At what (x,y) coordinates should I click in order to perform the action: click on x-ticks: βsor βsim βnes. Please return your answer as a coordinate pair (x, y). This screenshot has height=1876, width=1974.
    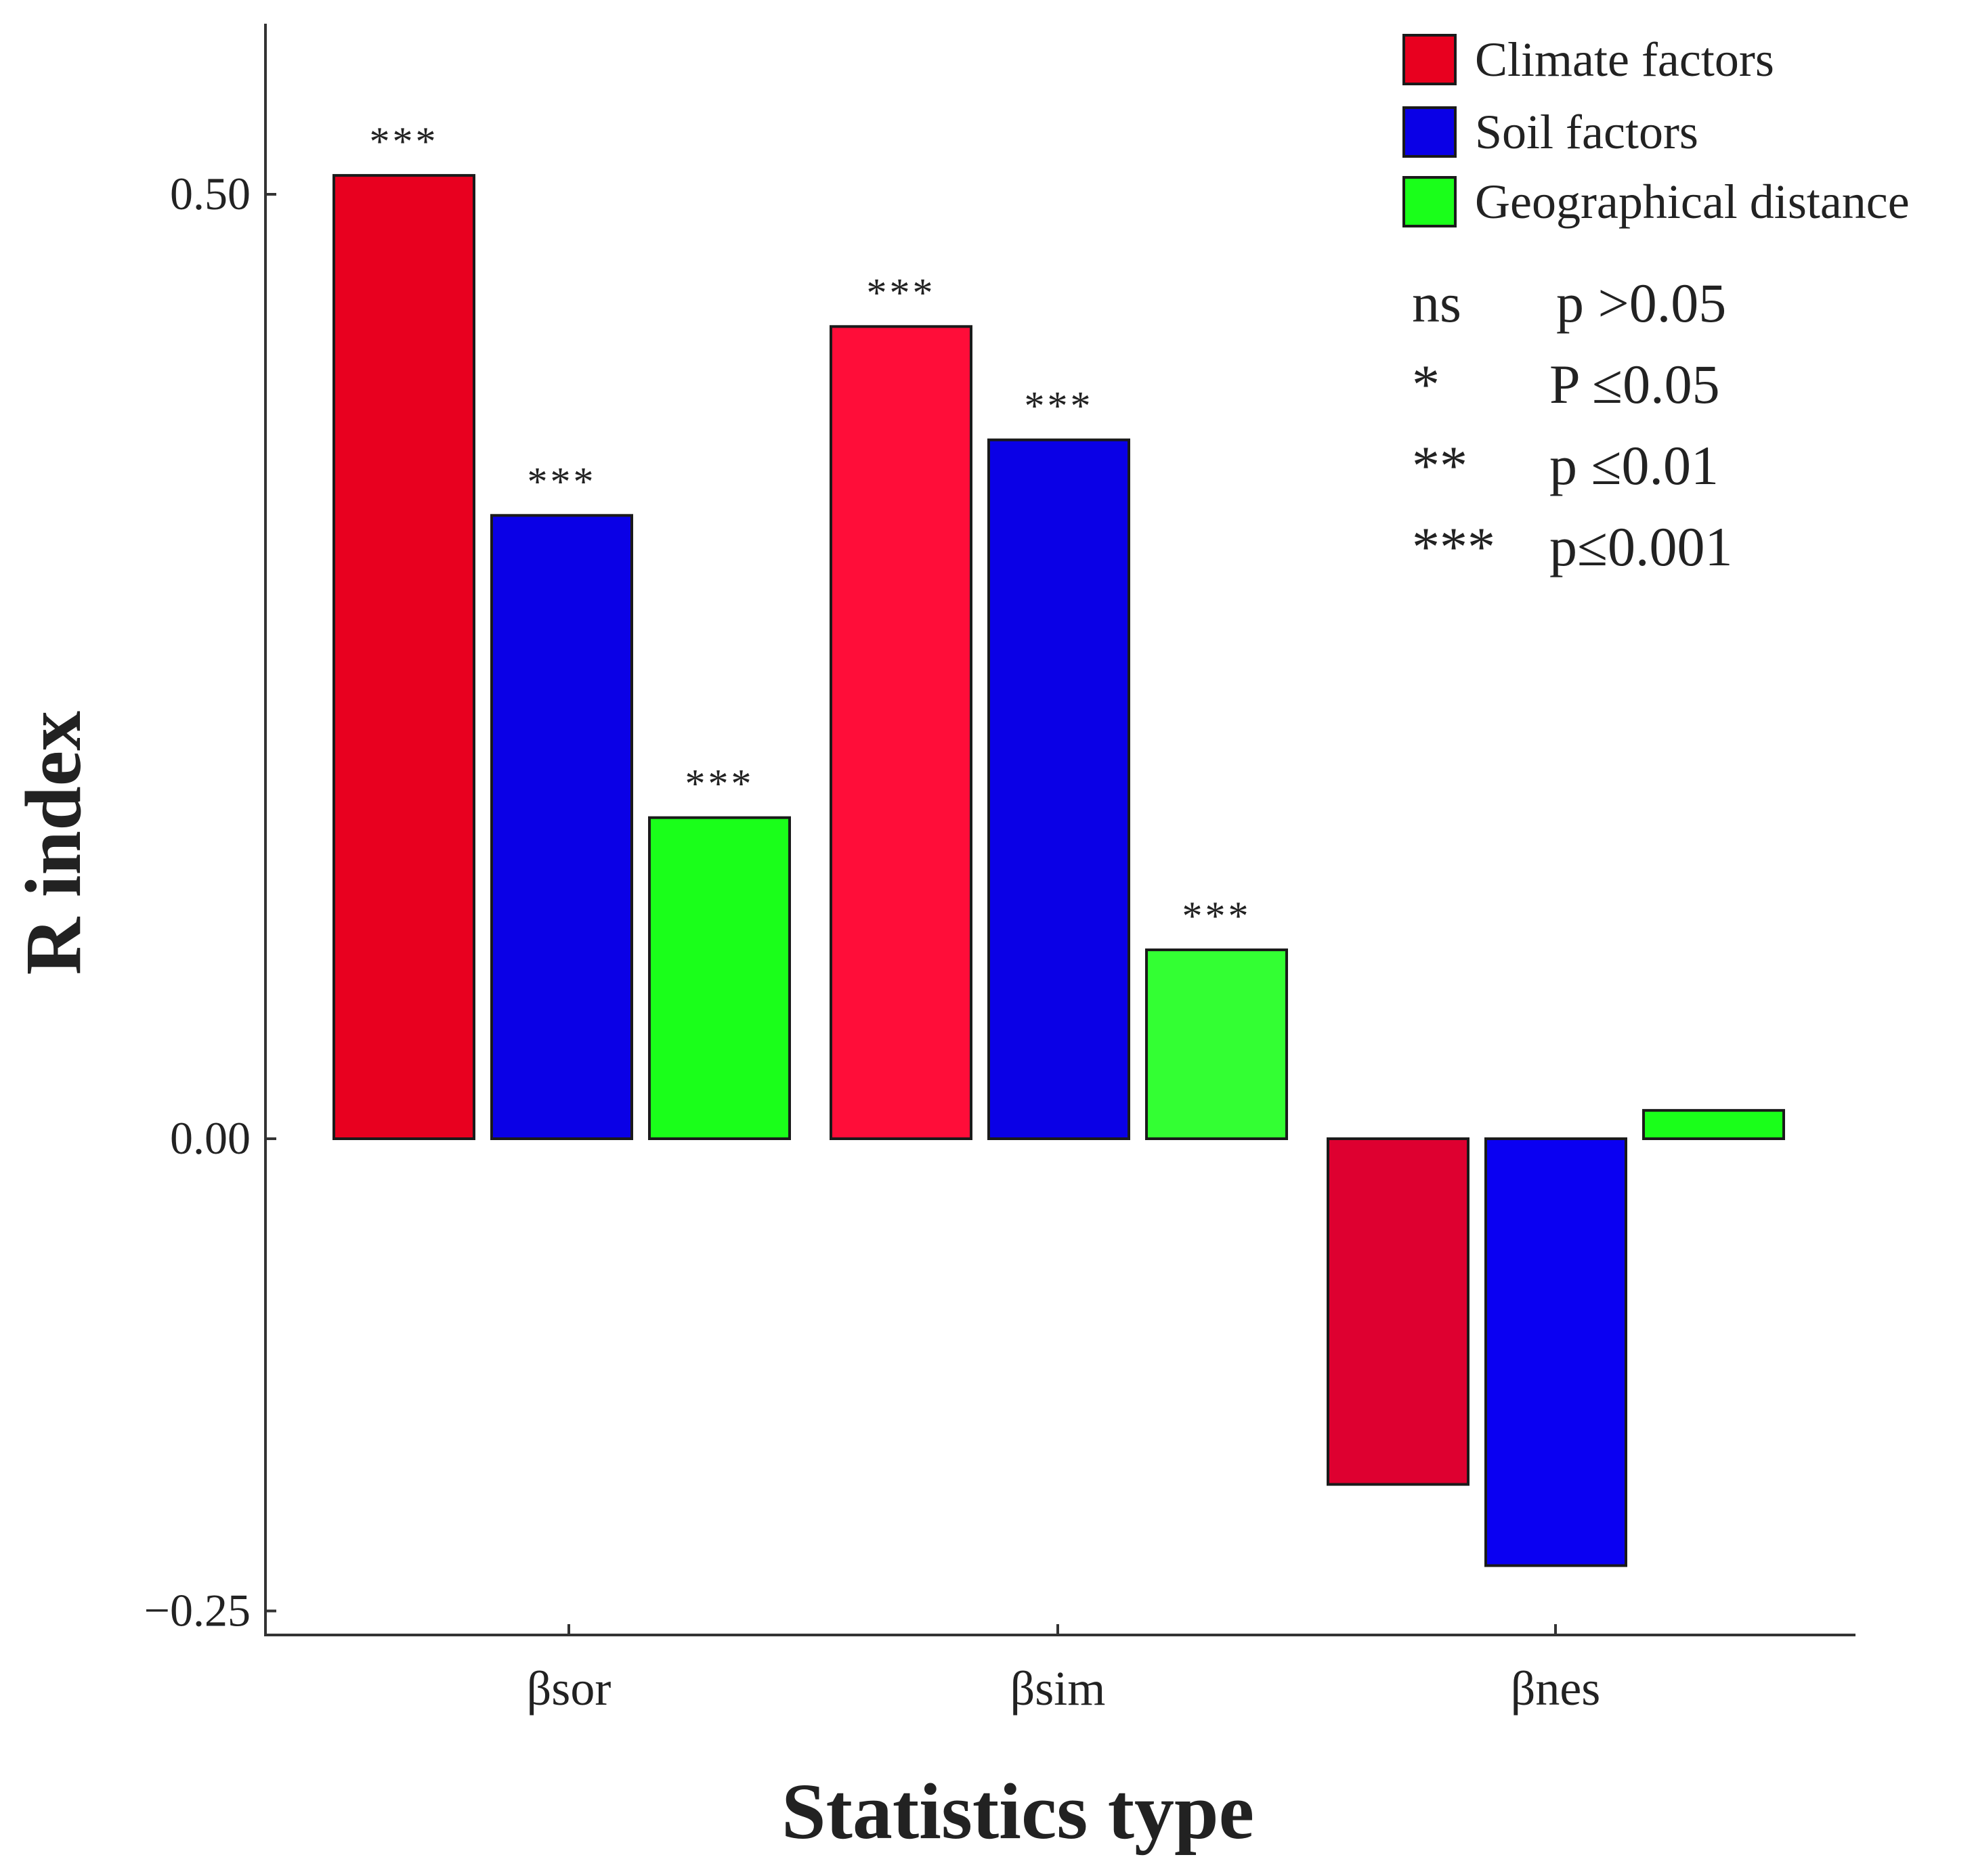
    Looking at the image, I should click on (1064, 1670).